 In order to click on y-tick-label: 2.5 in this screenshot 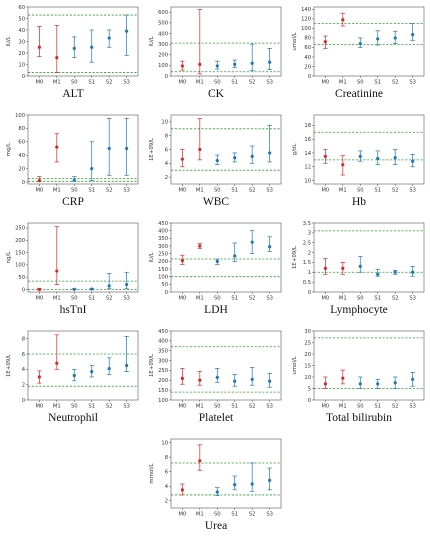, I will do `click(307, 244)`.